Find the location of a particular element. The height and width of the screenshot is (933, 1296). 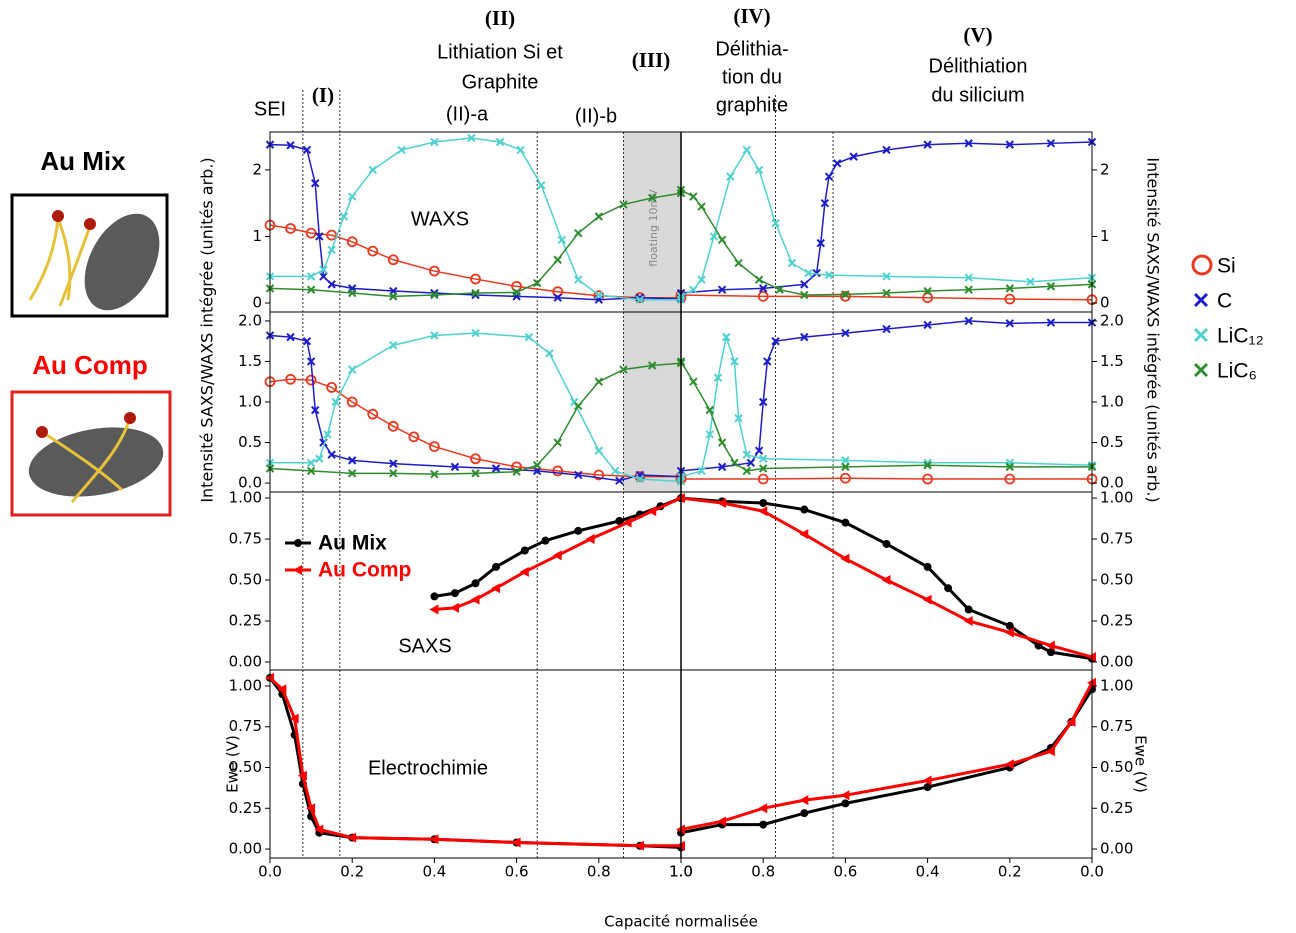

sample-box is located at coordinates (89, 255).